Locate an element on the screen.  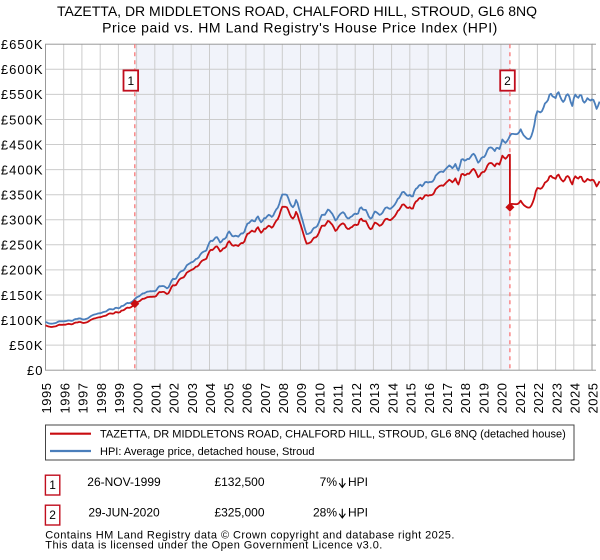
svg-text: 2010 is located at coordinates (320, 398).